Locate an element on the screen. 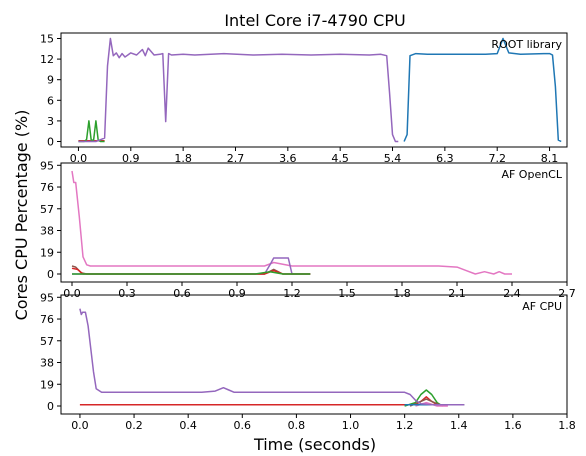 This screenshot has width=586, height=456. x-axis-label: Time (seconds) is located at coordinates (314, 444).